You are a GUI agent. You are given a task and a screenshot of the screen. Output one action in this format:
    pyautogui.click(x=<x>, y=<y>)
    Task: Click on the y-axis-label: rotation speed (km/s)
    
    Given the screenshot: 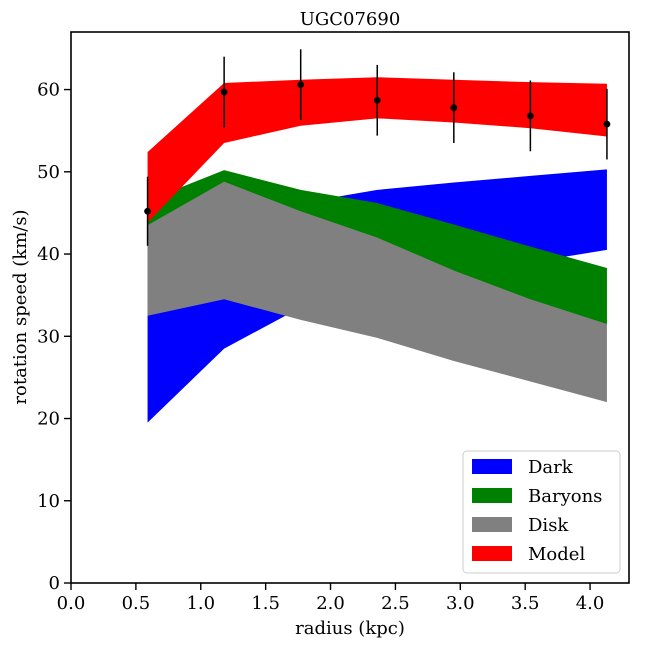 What is the action you would take?
    pyautogui.click(x=20, y=306)
    